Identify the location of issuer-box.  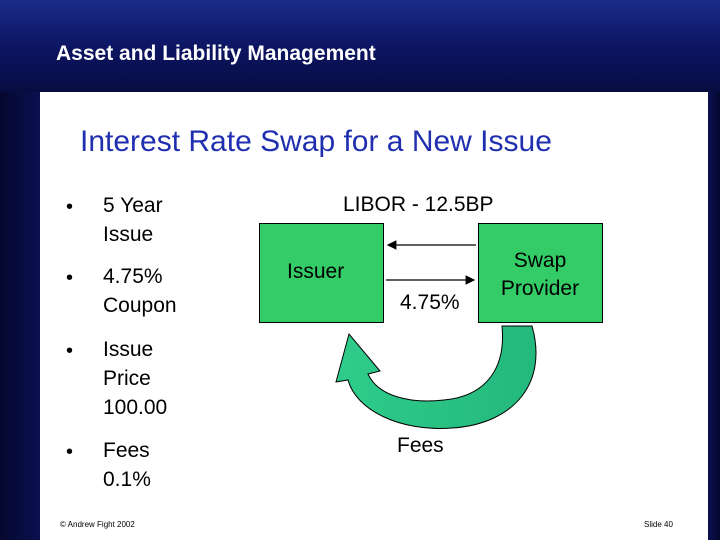
(321, 273).